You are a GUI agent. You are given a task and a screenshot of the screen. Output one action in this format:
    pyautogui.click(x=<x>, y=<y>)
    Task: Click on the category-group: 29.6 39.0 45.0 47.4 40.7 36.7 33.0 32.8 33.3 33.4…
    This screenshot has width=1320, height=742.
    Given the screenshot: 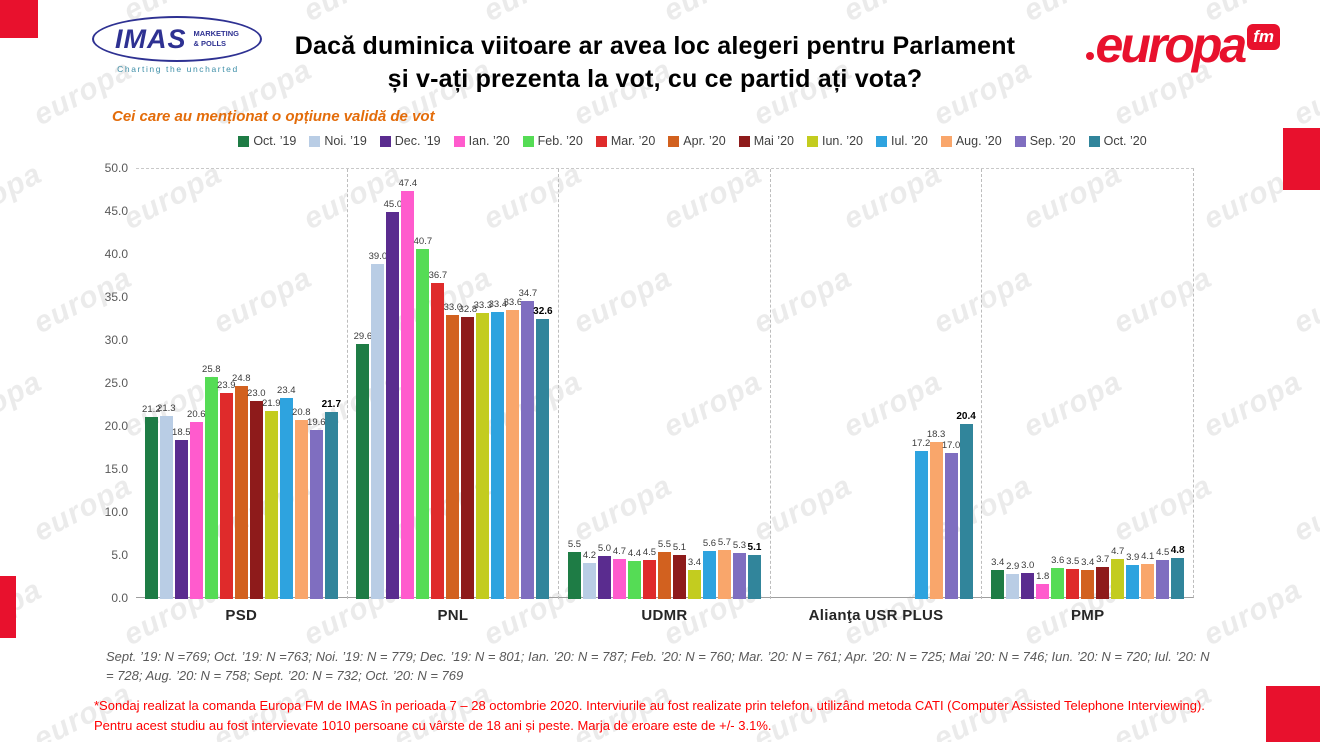 What is the action you would take?
    pyautogui.click(x=454, y=396)
    